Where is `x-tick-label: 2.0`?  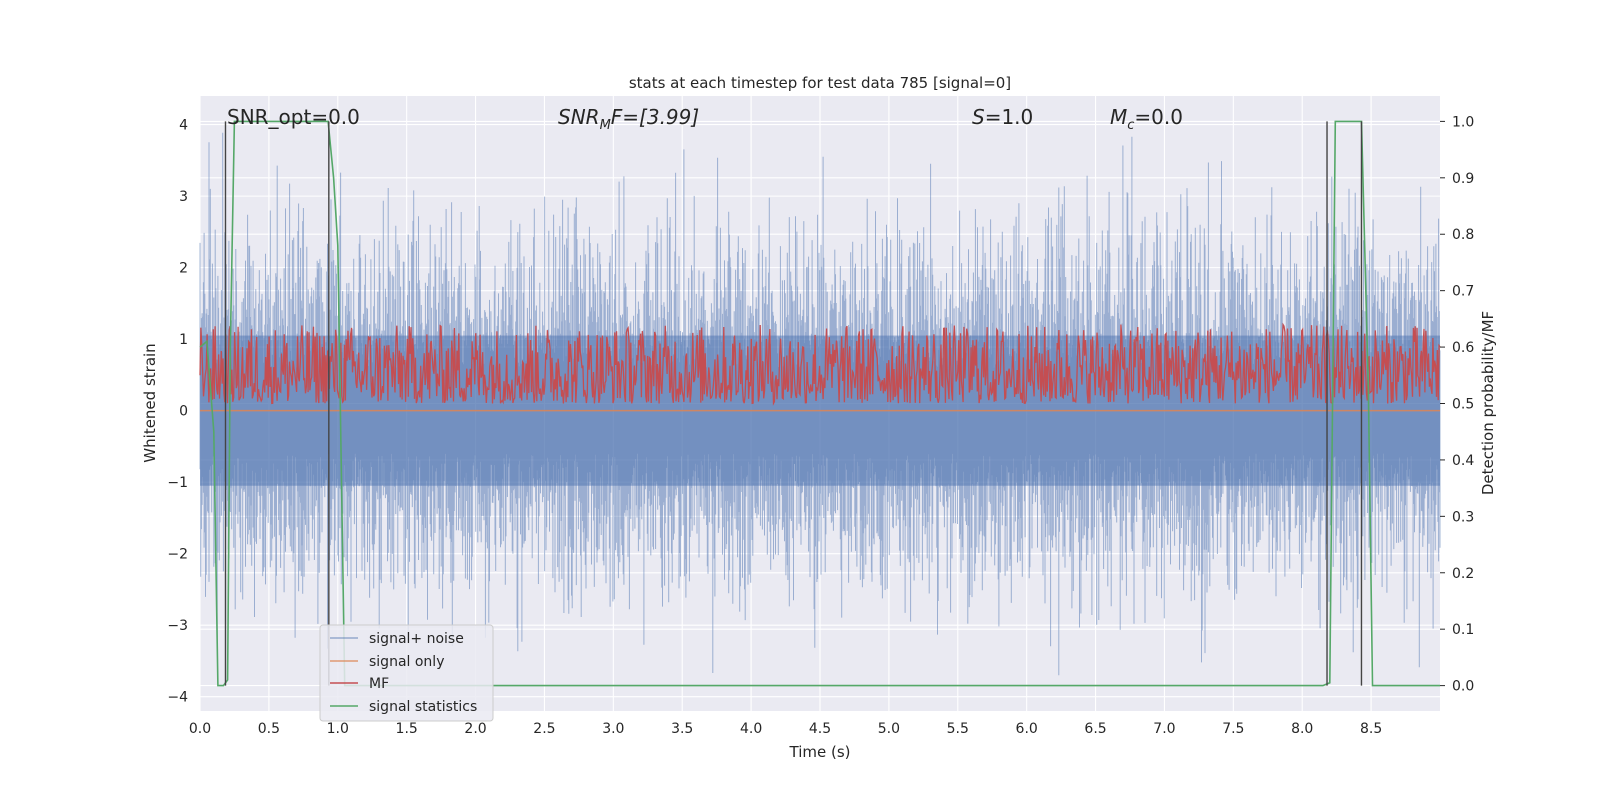
x-tick-label: 2.0 is located at coordinates (475, 729).